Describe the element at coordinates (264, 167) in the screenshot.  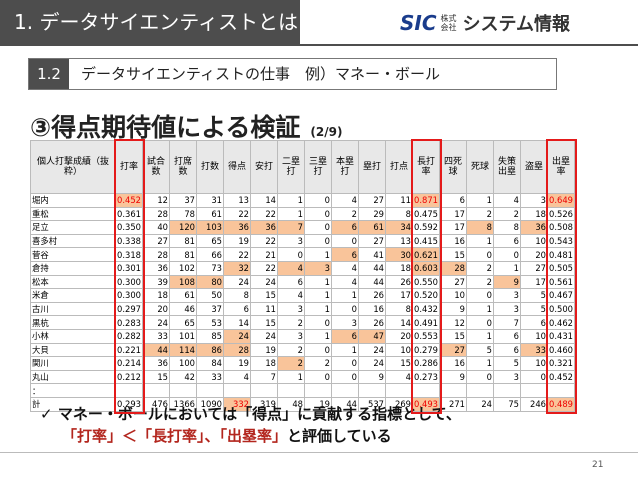
I see `column-header: 安打` at that location.